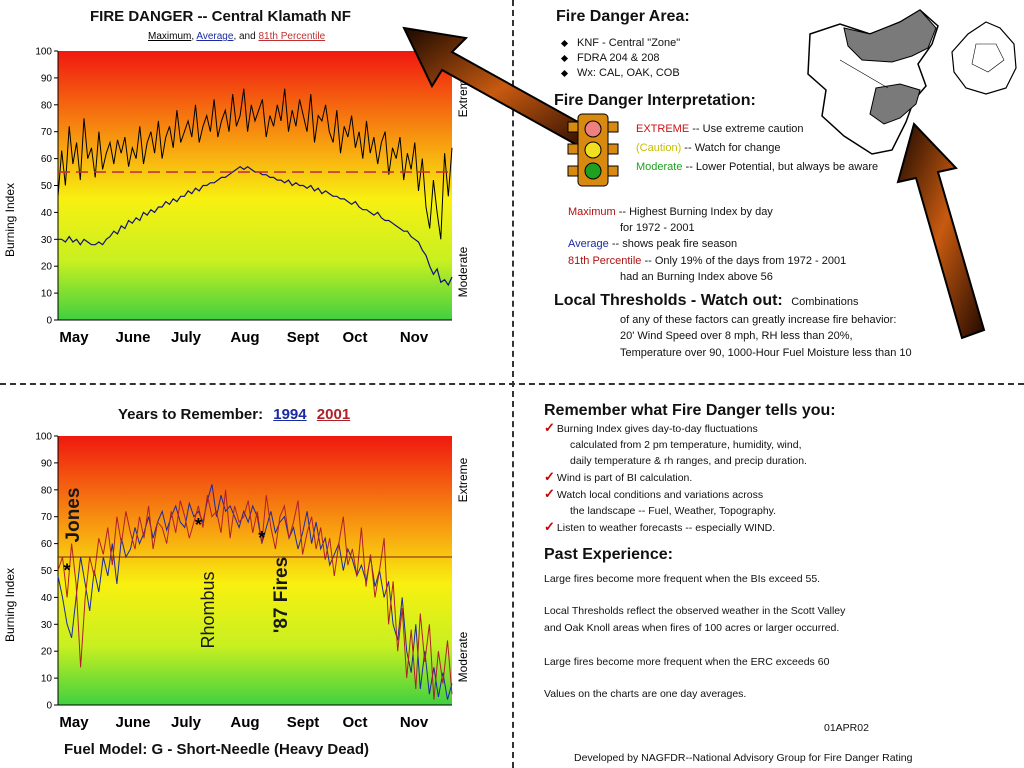 The height and width of the screenshot is (768, 1024). I want to click on annotation-jones: Jones, so click(73, 515).